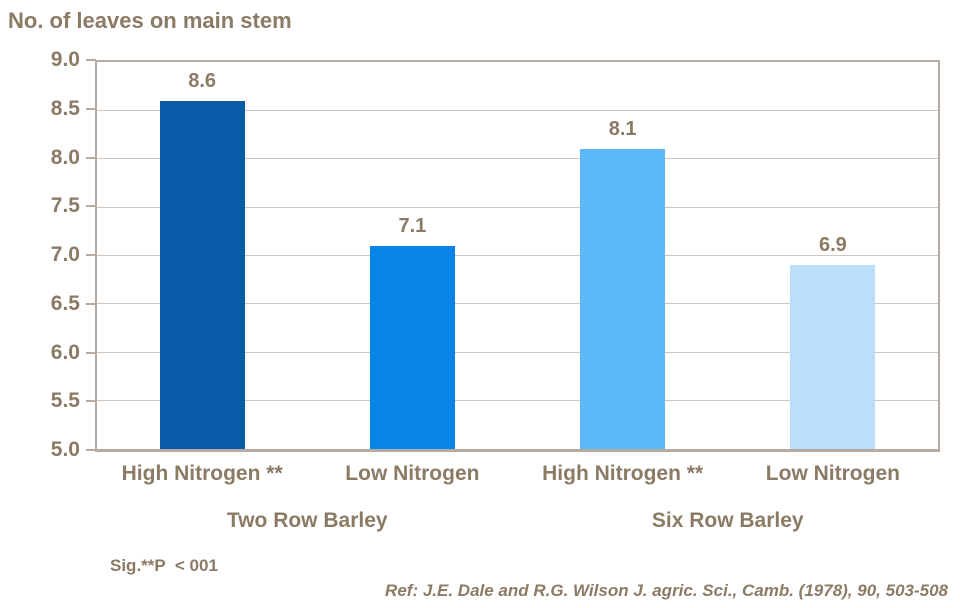 The height and width of the screenshot is (608, 960). What do you see at coordinates (164, 565) in the screenshot?
I see `significance-note: Sig.**P < 001` at bounding box center [164, 565].